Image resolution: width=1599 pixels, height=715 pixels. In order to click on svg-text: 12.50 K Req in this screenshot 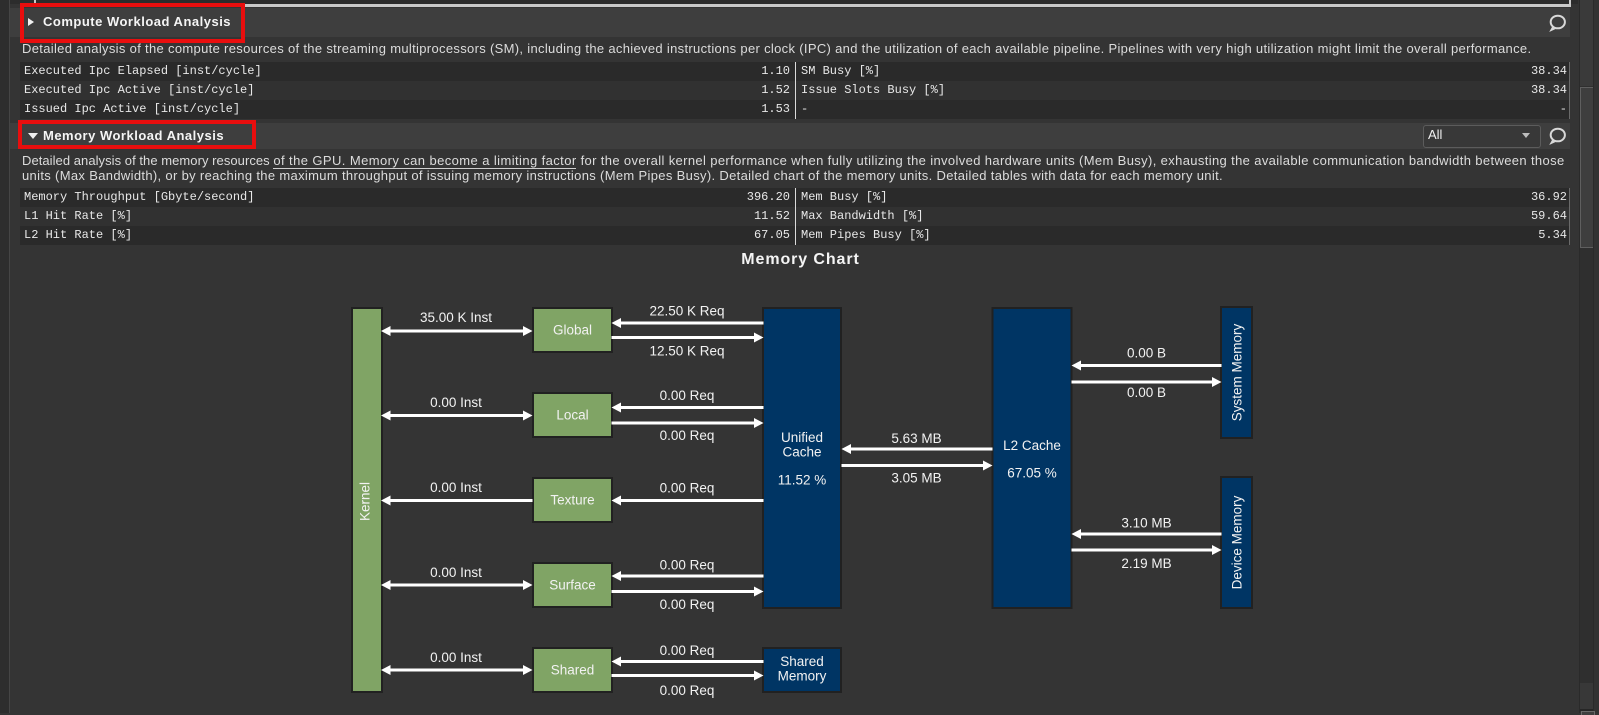, I will do `click(686, 351)`.